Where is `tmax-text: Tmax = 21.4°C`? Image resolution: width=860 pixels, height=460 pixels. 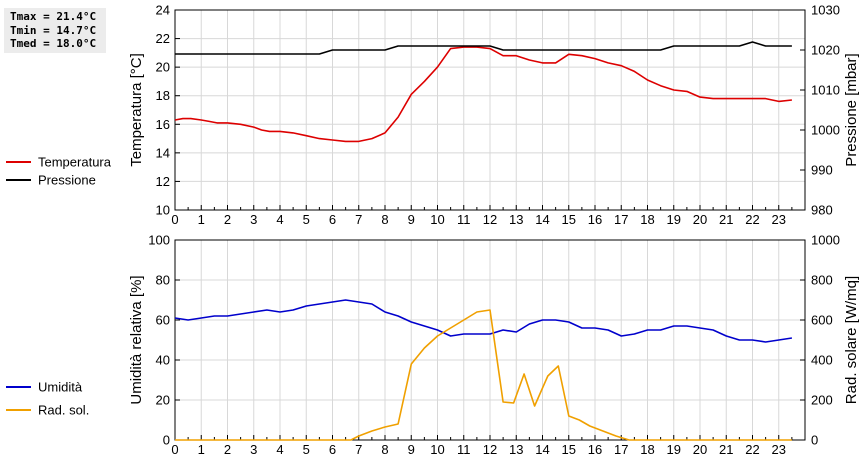 tmax-text: Tmax = 21.4°C is located at coordinates (53, 16).